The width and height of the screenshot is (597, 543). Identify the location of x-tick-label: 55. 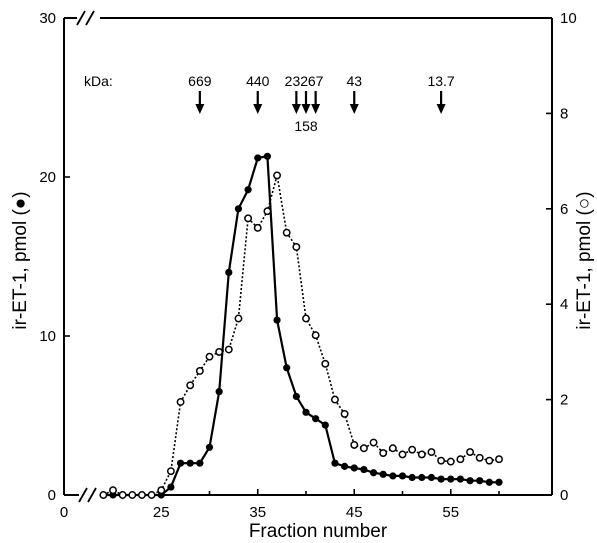
(450, 512).